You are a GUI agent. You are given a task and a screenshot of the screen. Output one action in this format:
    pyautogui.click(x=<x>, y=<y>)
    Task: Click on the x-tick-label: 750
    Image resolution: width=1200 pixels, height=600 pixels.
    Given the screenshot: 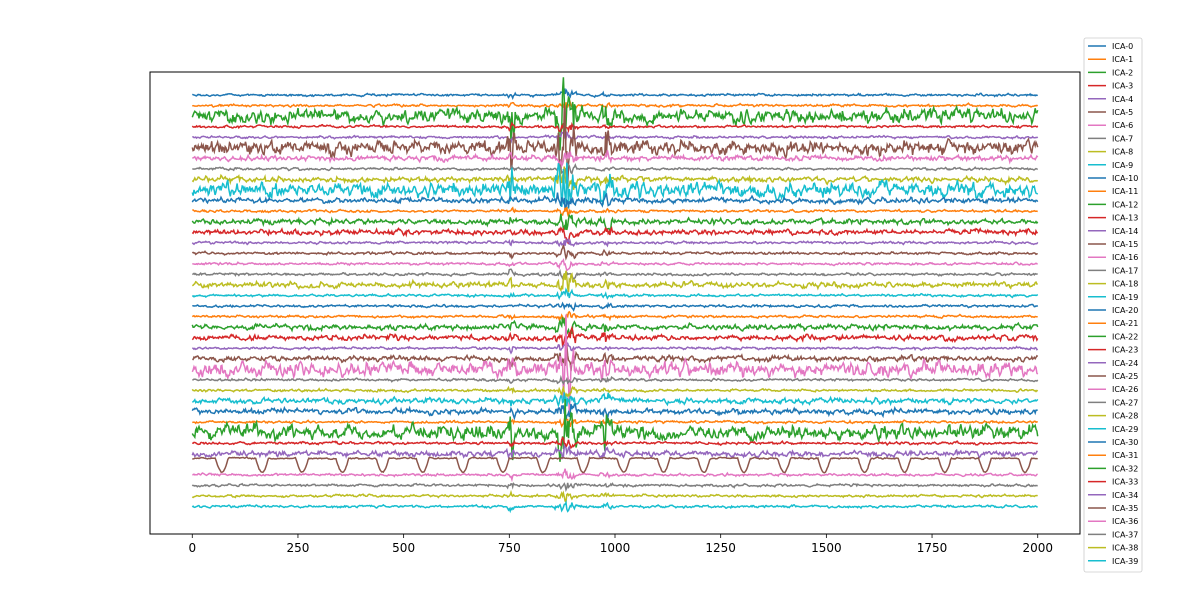 What is the action you would take?
    pyautogui.click(x=509, y=548)
    